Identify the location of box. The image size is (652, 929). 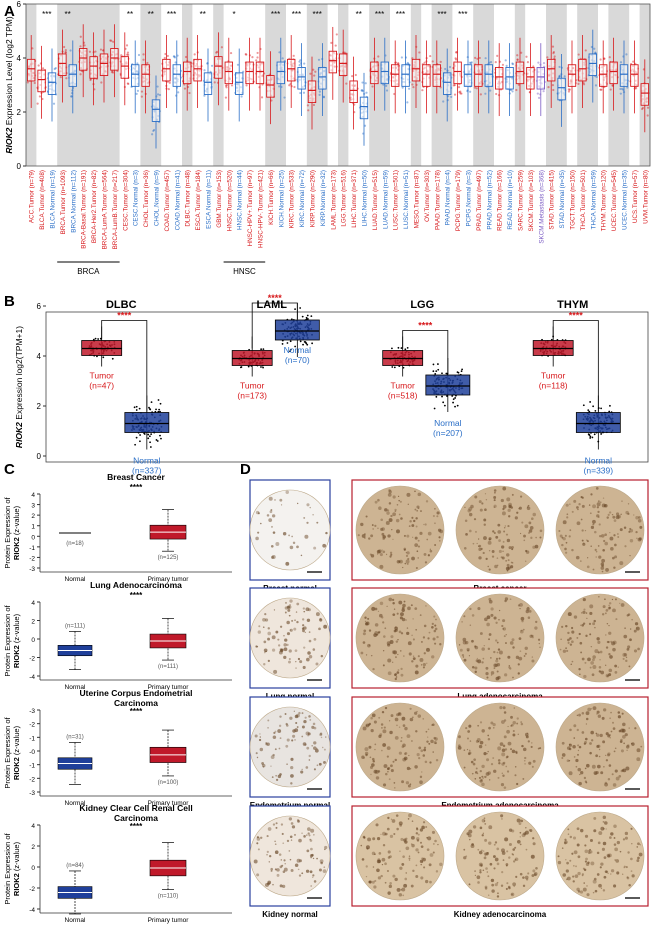
(561, 89).